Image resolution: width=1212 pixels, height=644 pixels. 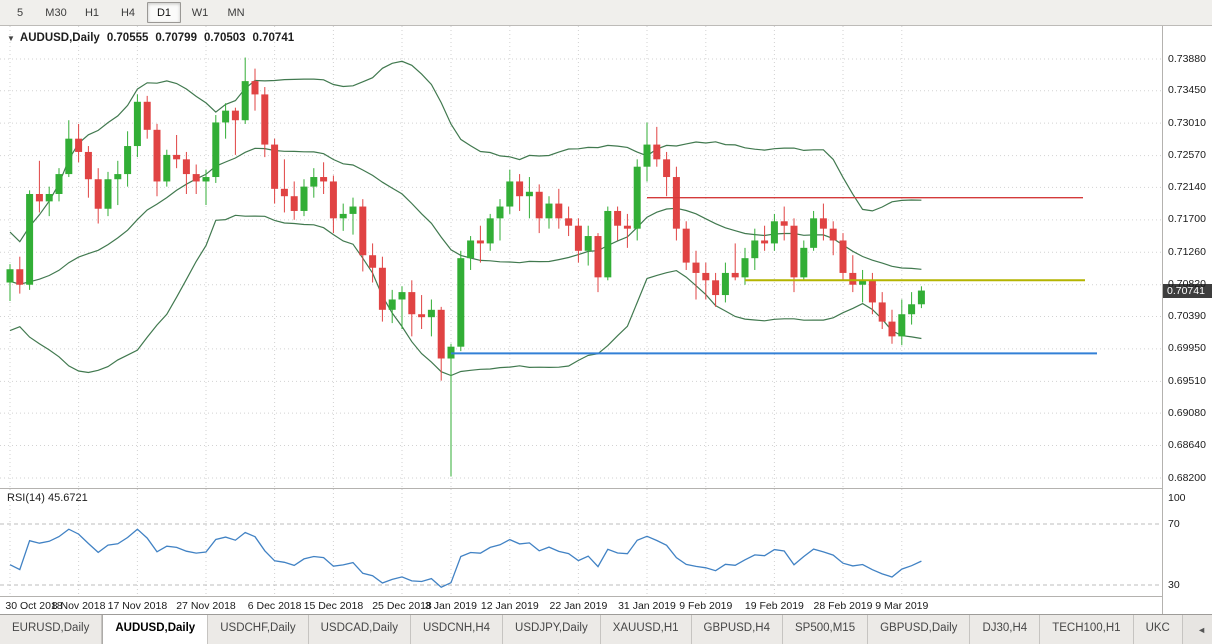 I want to click on rsi-scale-label: 100, so click(x=1177, y=498).